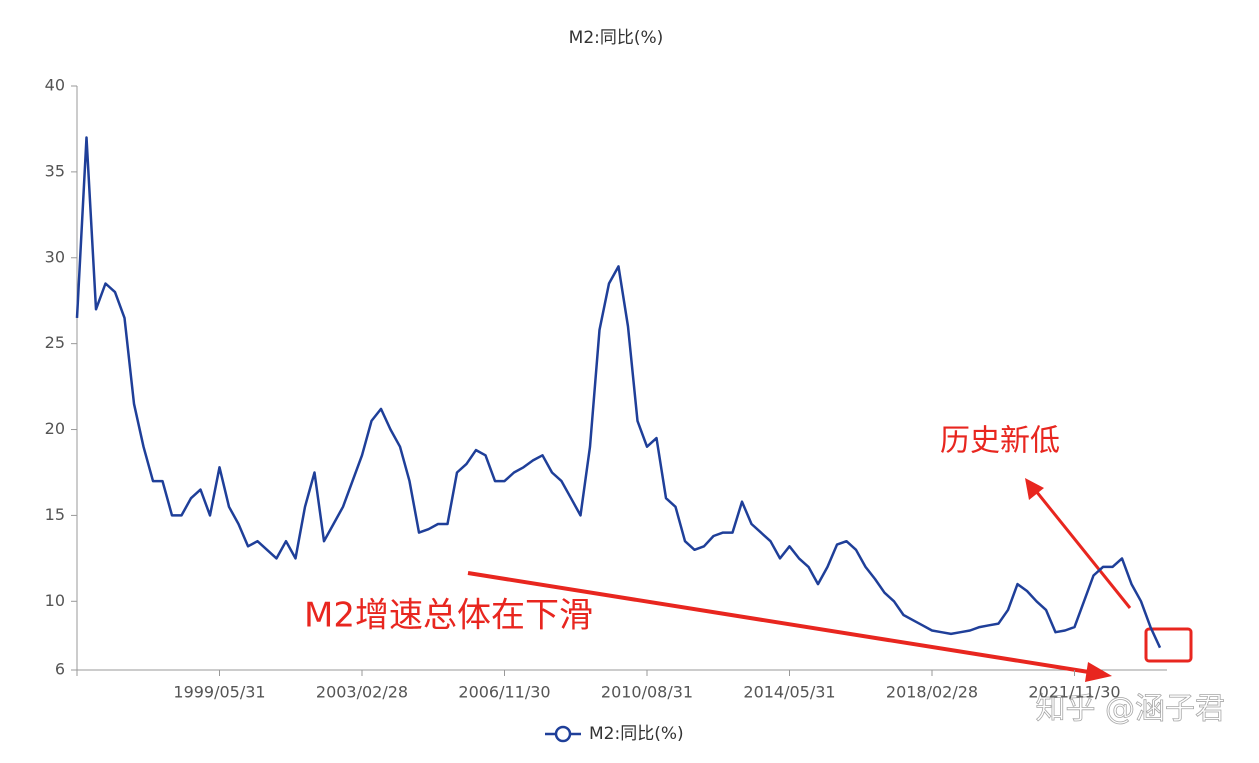 The height and width of the screenshot is (763, 1259). I want to click on x-tick-label: 2010/08/31, so click(647, 692).